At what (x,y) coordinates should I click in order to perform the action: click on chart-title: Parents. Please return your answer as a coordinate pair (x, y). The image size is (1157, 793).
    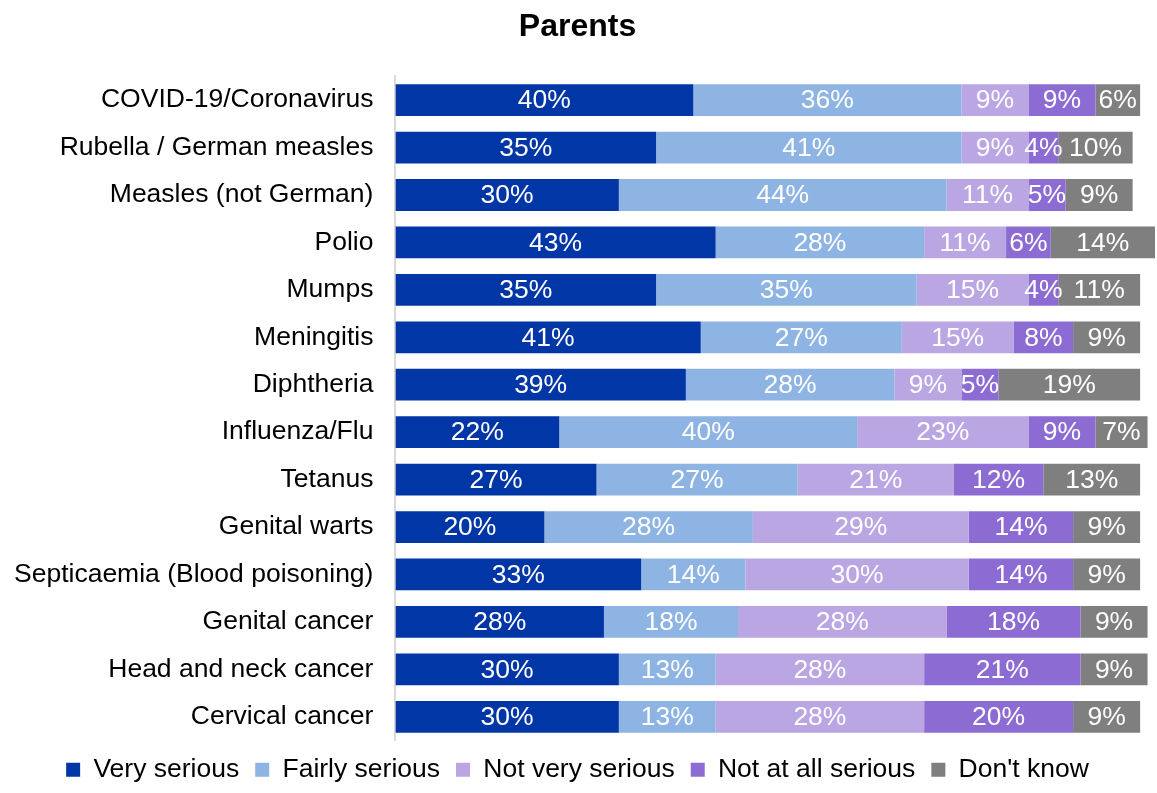
    Looking at the image, I should click on (577, 25).